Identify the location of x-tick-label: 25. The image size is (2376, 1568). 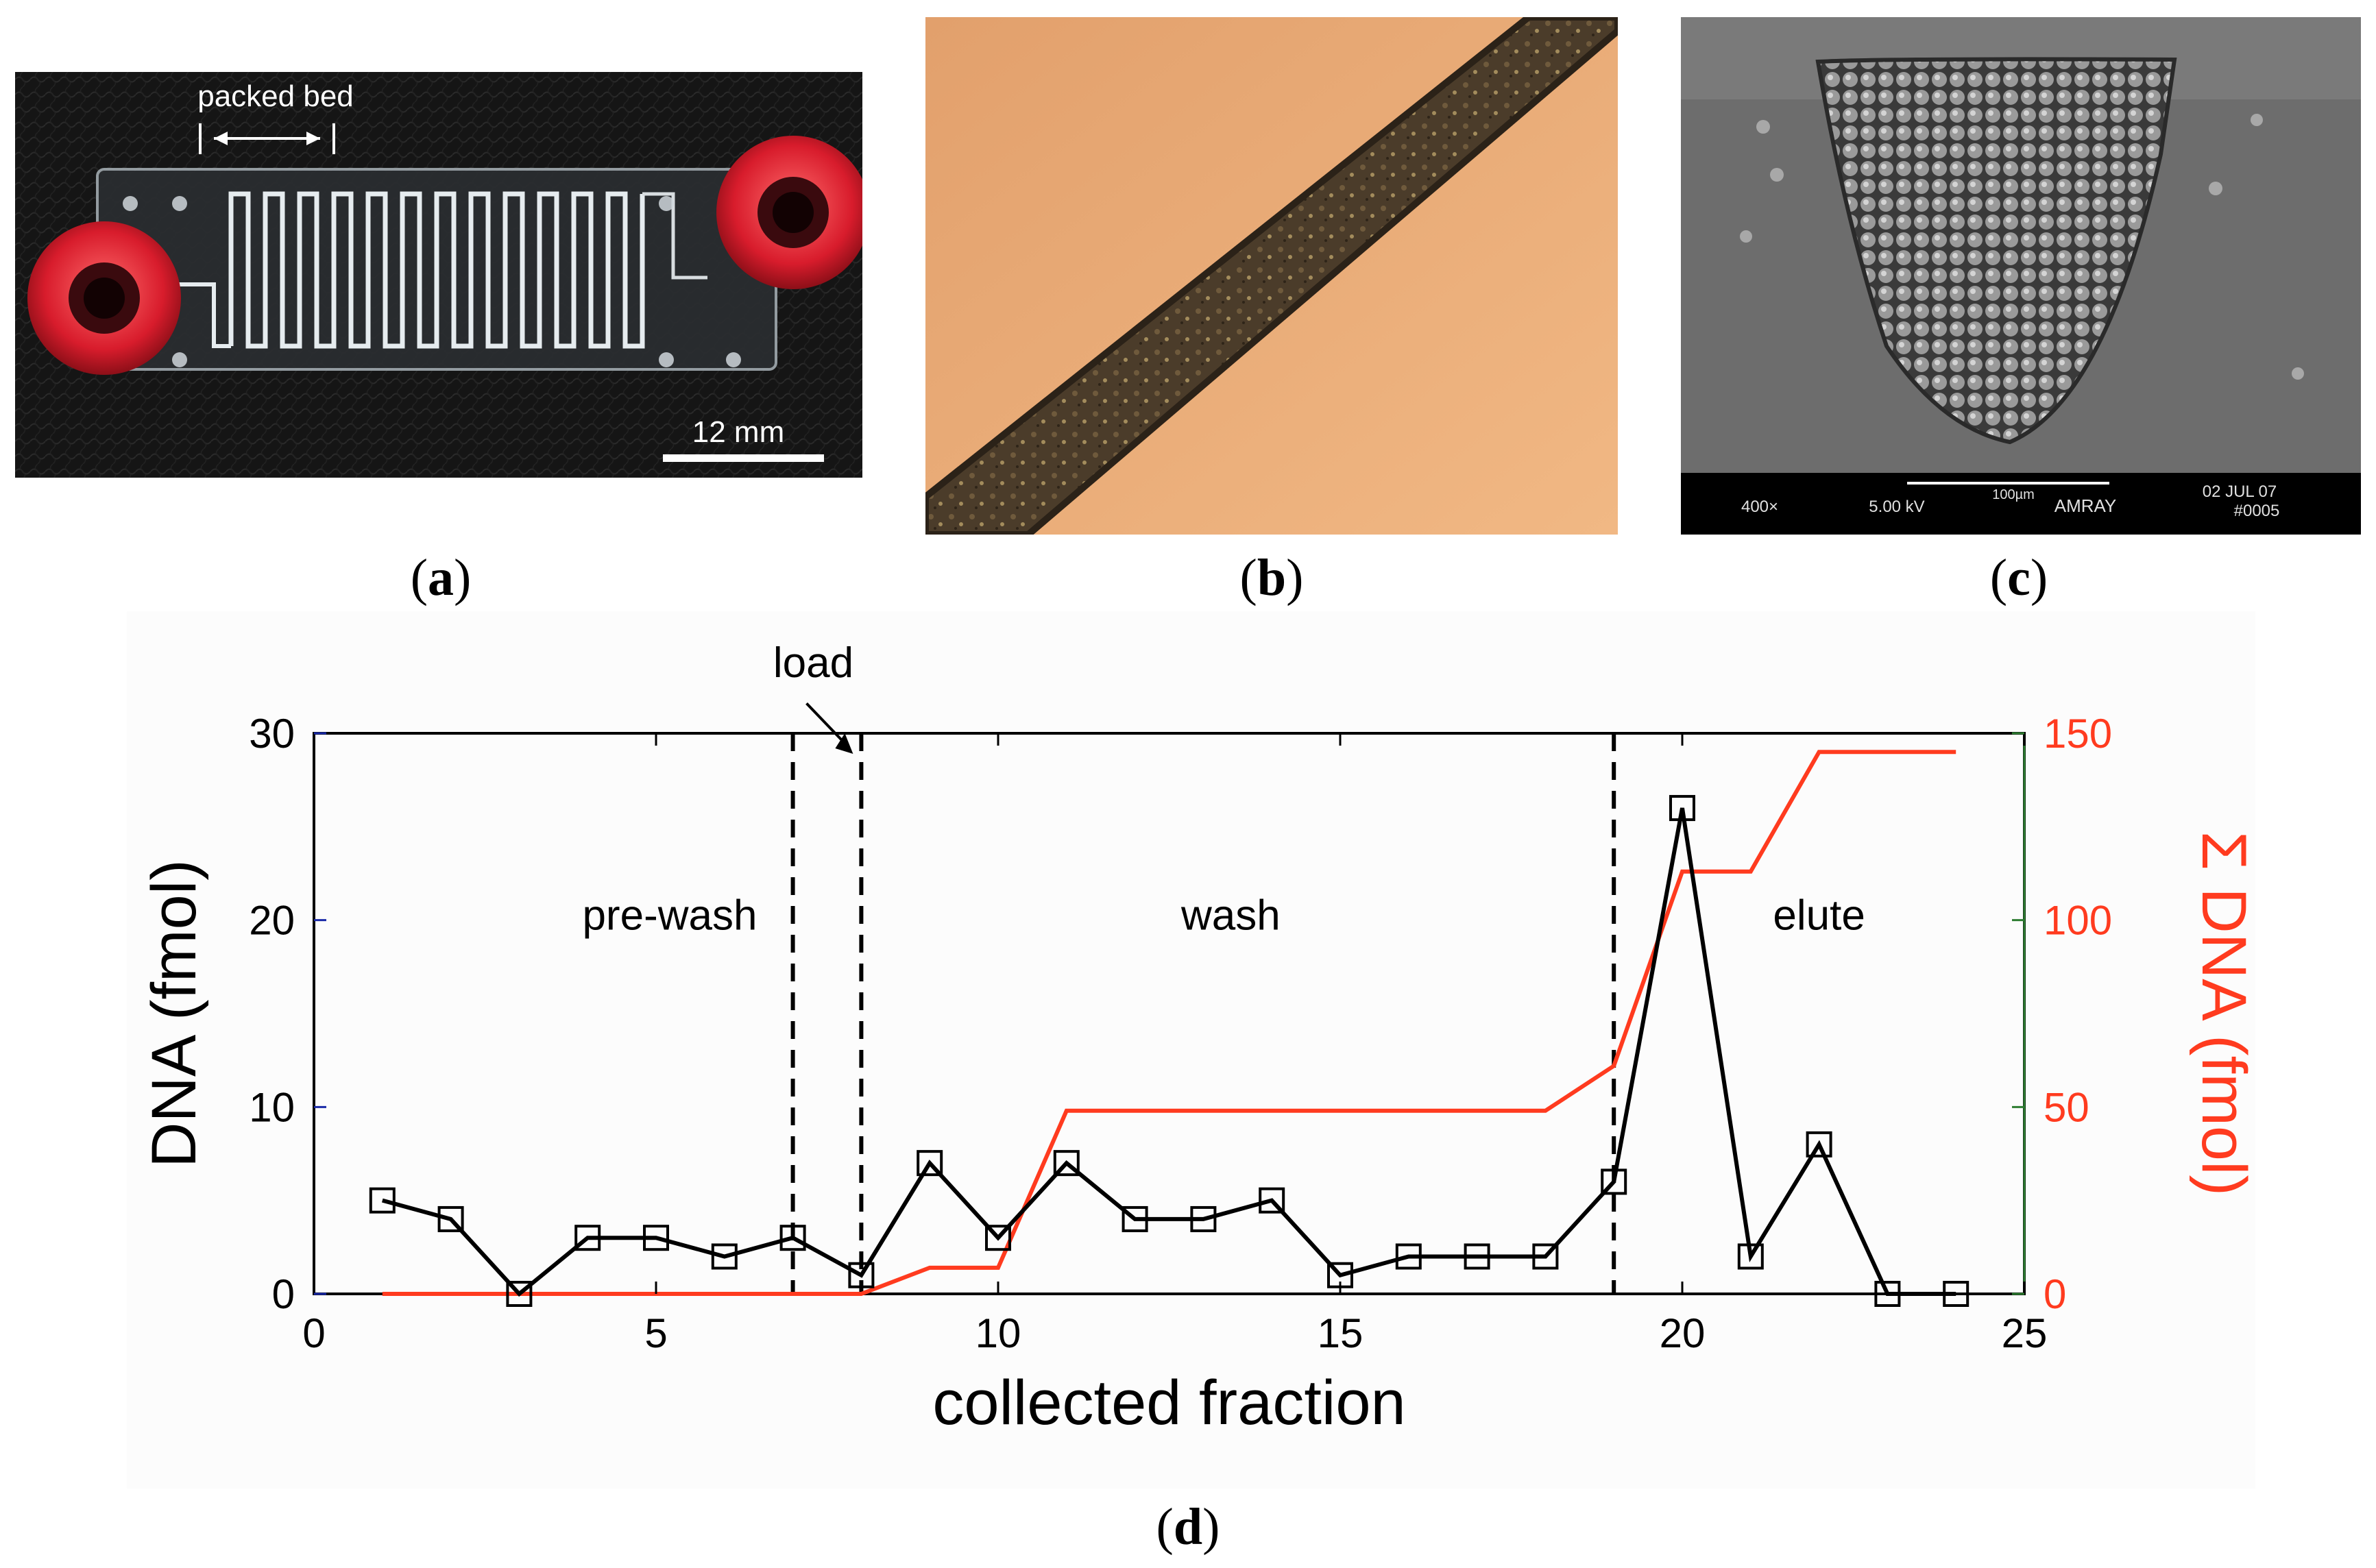
(2025, 1333).